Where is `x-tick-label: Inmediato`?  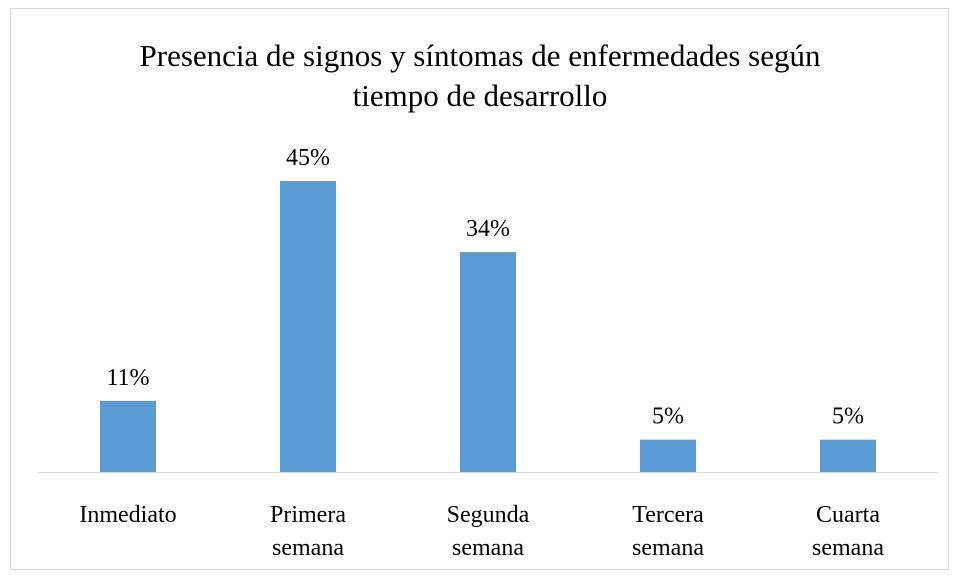 x-tick-label: Inmediato is located at coordinates (128, 515).